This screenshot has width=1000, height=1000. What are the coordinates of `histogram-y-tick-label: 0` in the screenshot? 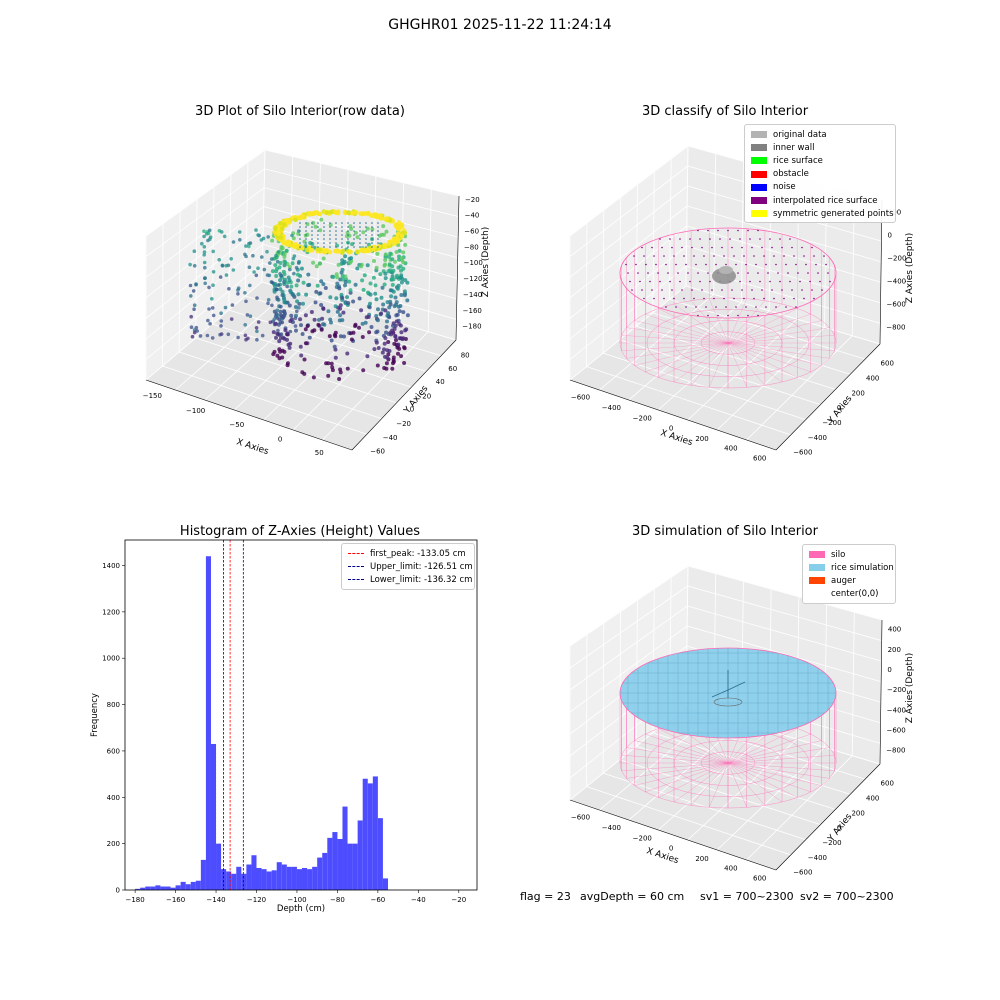 It's located at (118, 891).